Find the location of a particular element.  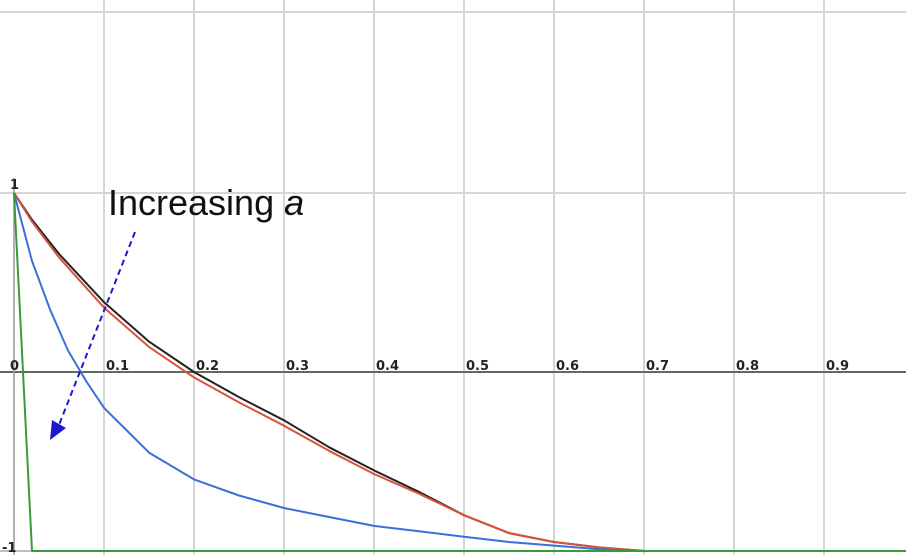

x-tick-label: 0.5 is located at coordinates (477, 366).